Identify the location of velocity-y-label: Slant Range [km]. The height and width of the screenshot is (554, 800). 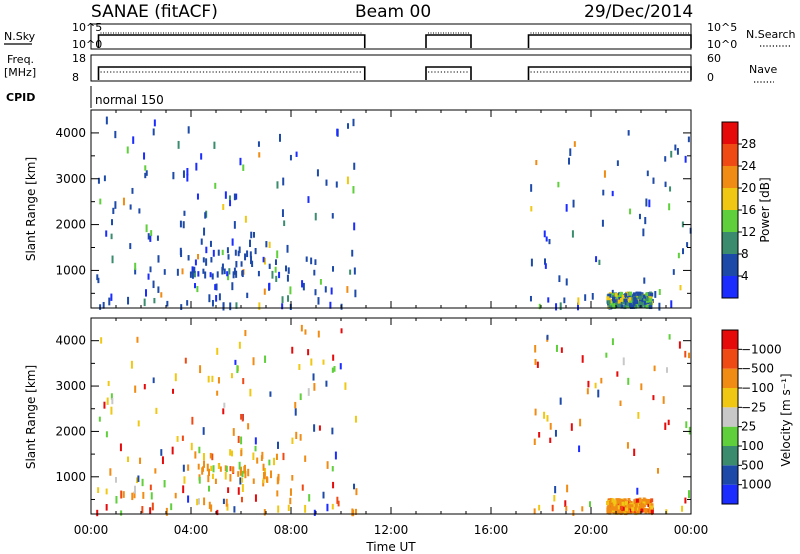
(31, 417).